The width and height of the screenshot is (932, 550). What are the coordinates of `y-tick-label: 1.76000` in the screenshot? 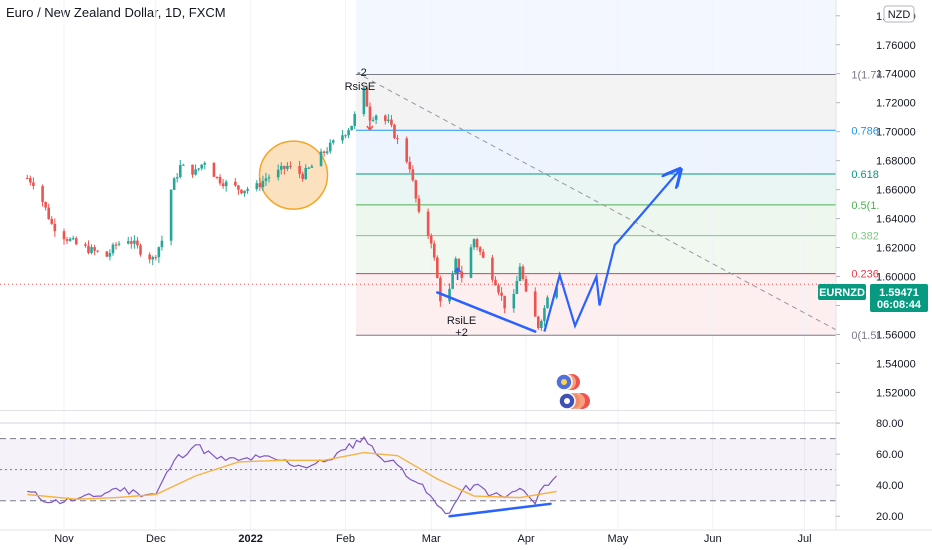 It's located at (896, 46).